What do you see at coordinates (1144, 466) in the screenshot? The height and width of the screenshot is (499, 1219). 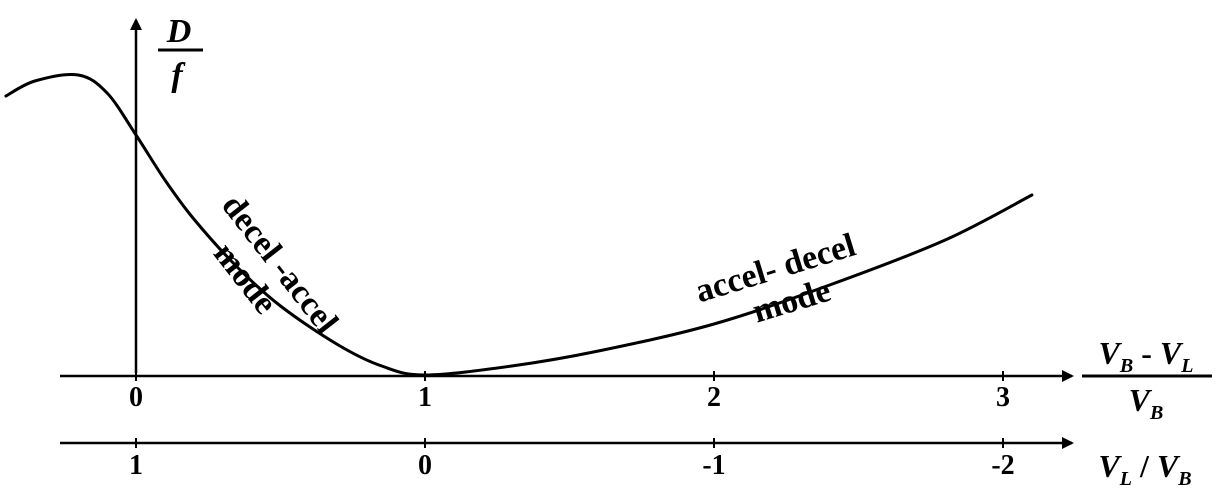 I see `label-part: /` at bounding box center [1144, 466].